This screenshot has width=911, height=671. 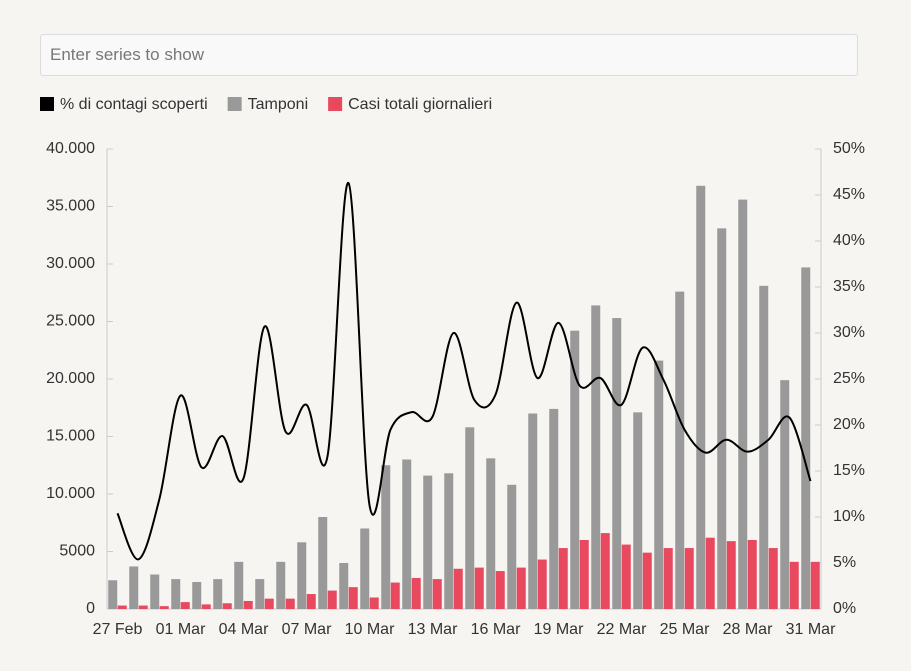 What do you see at coordinates (433, 629) in the screenshot?
I see `x-tick-label: 13 Mar` at bounding box center [433, 629].